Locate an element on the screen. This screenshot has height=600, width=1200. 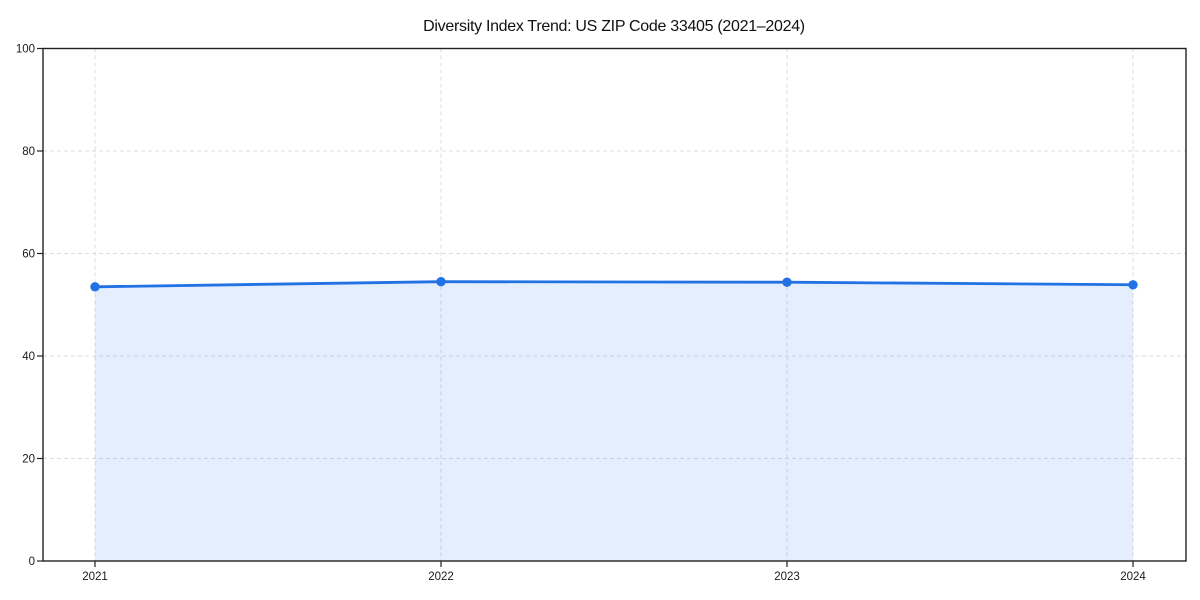
y-tick-label-0: 0 is located at coordinates (32, 562).